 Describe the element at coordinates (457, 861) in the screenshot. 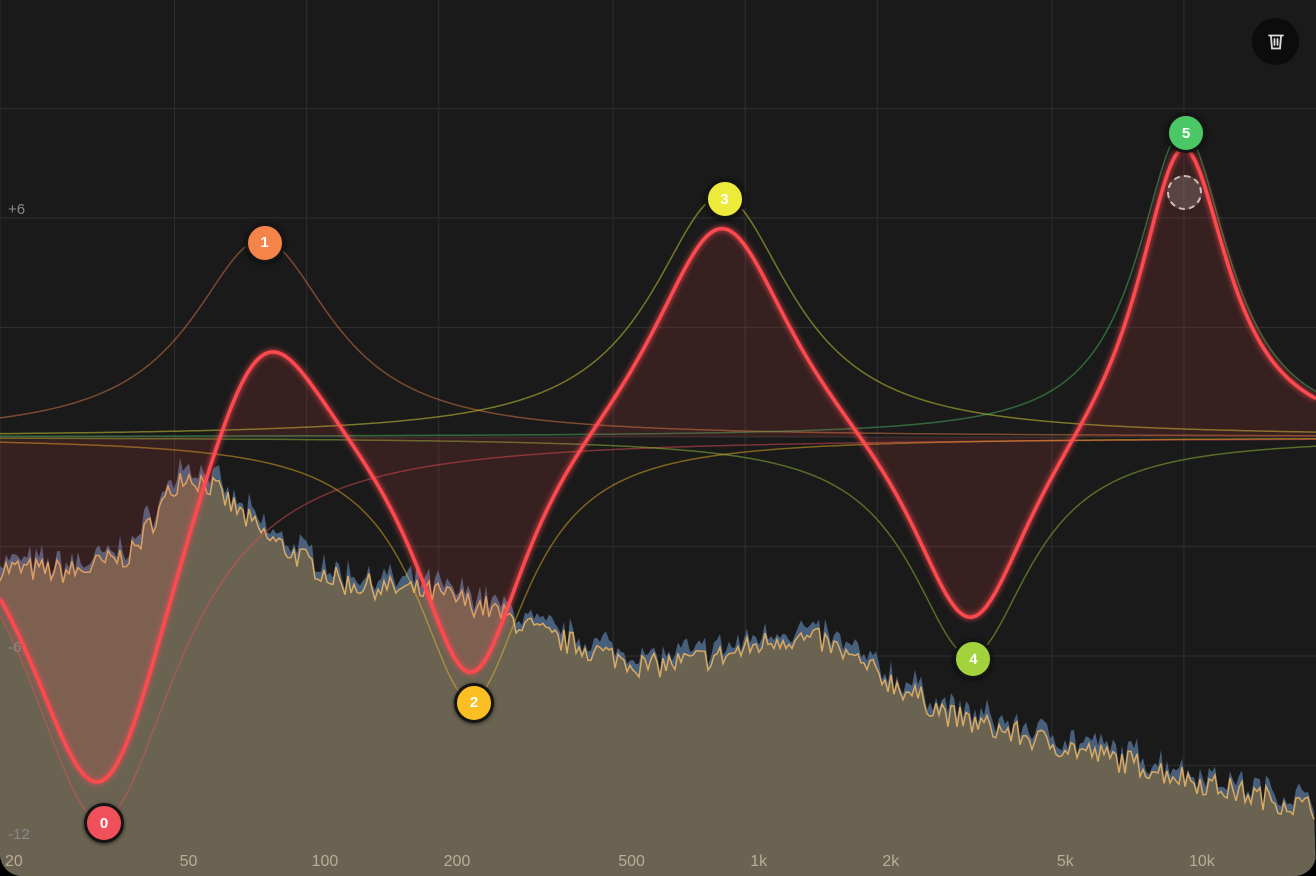

I see `x-tick-label: 200` at that location.